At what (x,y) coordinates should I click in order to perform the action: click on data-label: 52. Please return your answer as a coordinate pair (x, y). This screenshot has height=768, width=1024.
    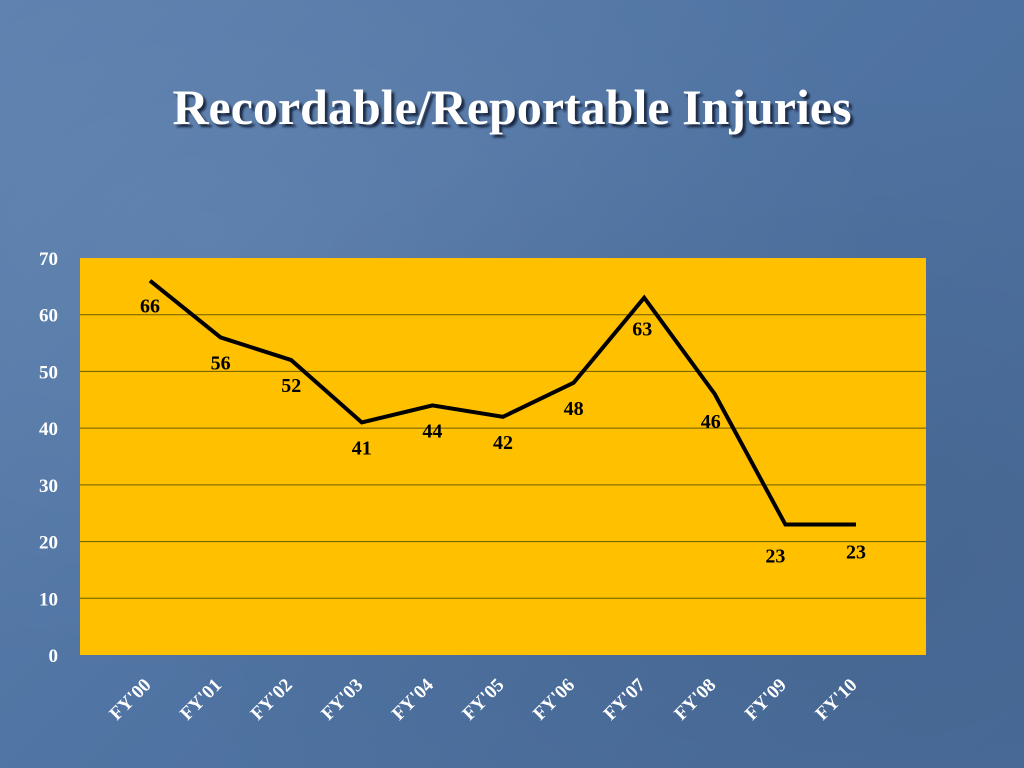
    Looking at the image, I should click on (291, 386).